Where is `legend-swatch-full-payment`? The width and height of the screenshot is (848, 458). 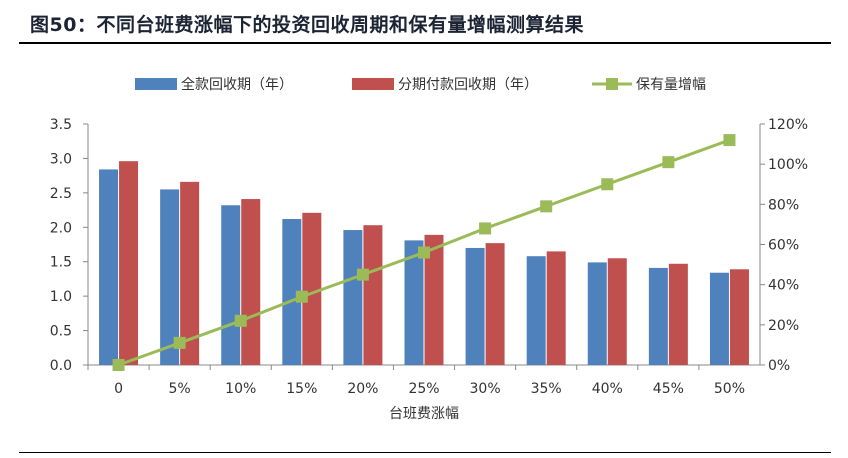
legend-swatch-full-payment is located at coordinates (156, 84).